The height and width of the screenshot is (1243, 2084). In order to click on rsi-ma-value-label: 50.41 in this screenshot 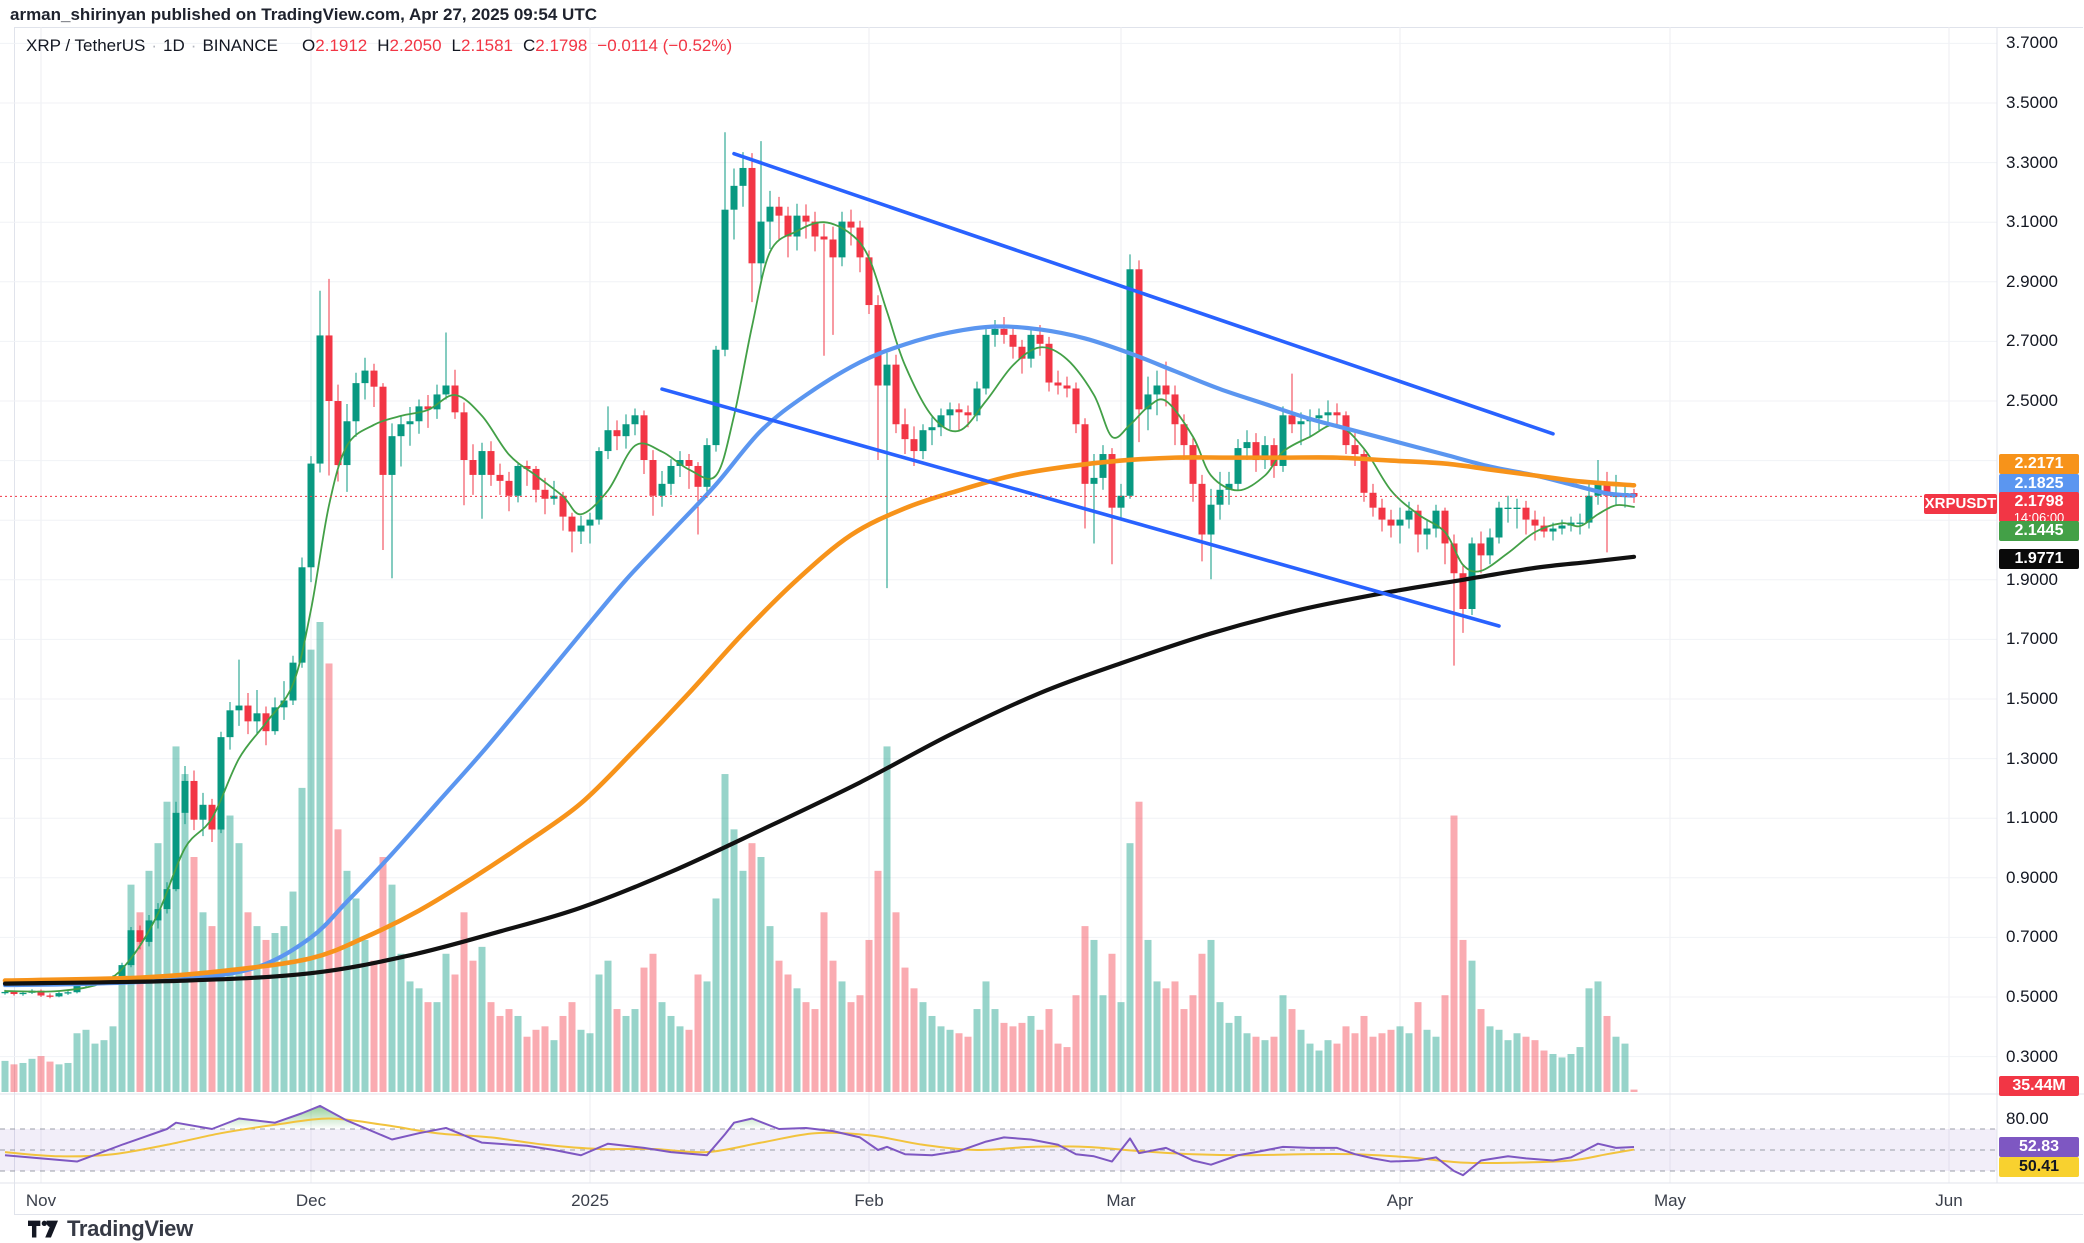, I will do `click(2039, 1167)`.